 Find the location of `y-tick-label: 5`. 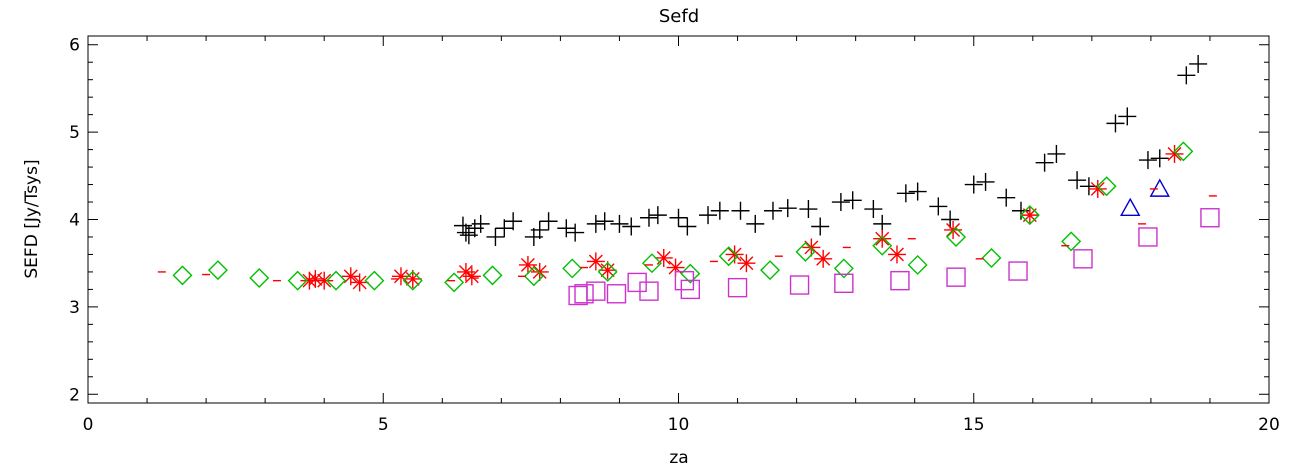

y-tick-label: 5 is located at coordinates (74, 133).